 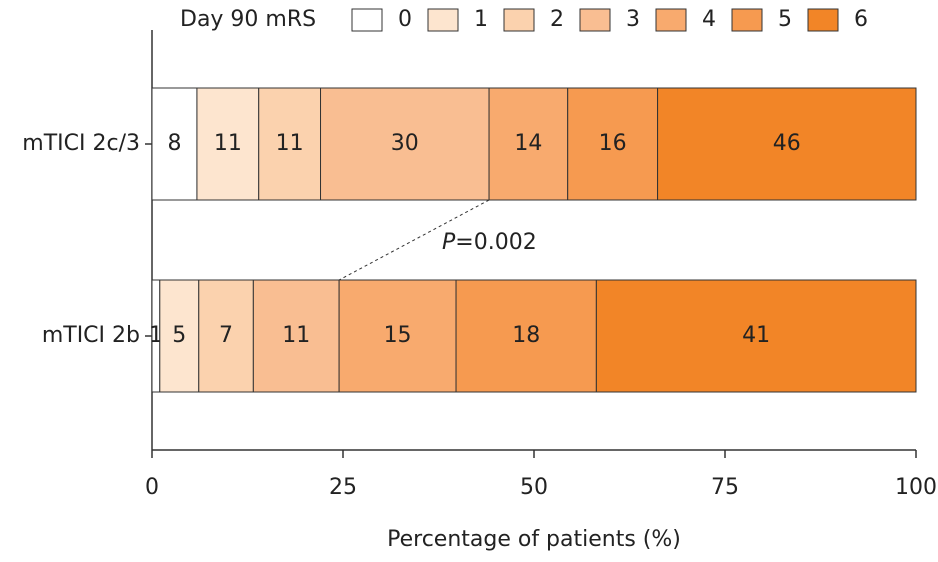 What do you see at coordinates (534, 539) in the screenshot?
I see `x-axis-label: Percentage of patients (%)` at bounding box center [534, 539].